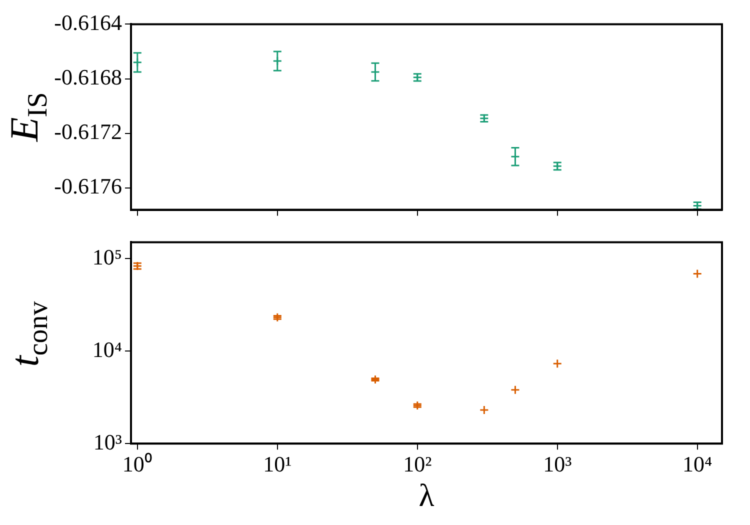  What do you see at coordinates (88, 77) in the screenshot?
I see `y-tick-label: -0.6168` at bounding box center [88, 77].